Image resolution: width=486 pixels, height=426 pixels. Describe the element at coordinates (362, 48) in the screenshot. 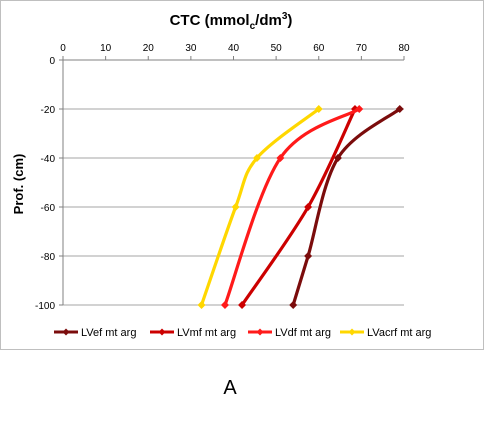

I see `x-tick-label: 70` at that location.